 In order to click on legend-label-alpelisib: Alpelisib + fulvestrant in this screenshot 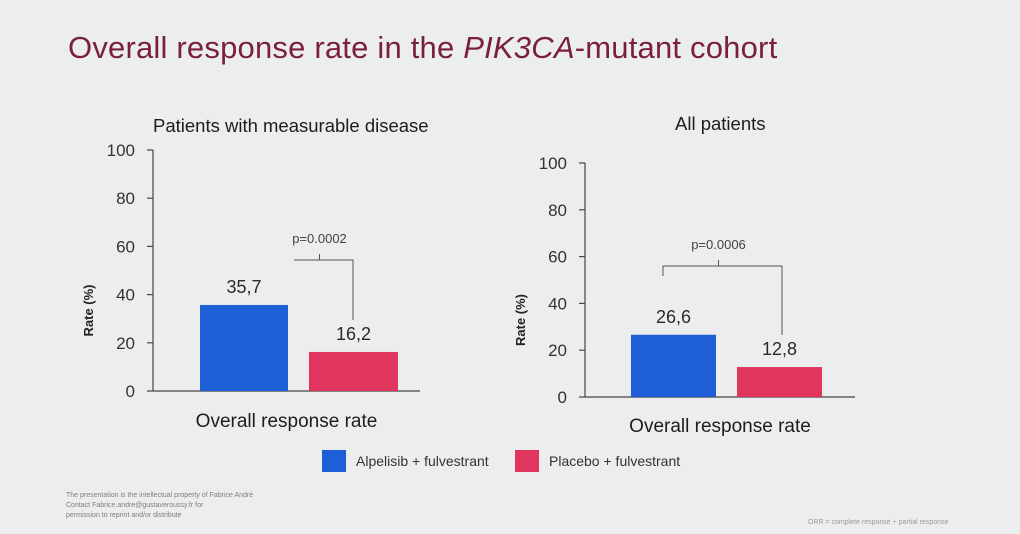, I will do `click(422, 461)`.